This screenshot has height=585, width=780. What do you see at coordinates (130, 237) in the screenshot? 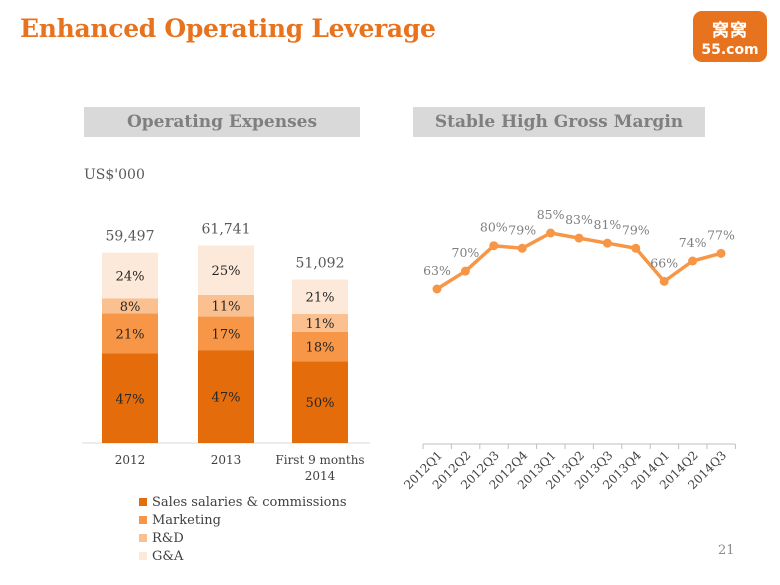
I see `bar-total-2012: 59,497` at bounding box center [130, 237].